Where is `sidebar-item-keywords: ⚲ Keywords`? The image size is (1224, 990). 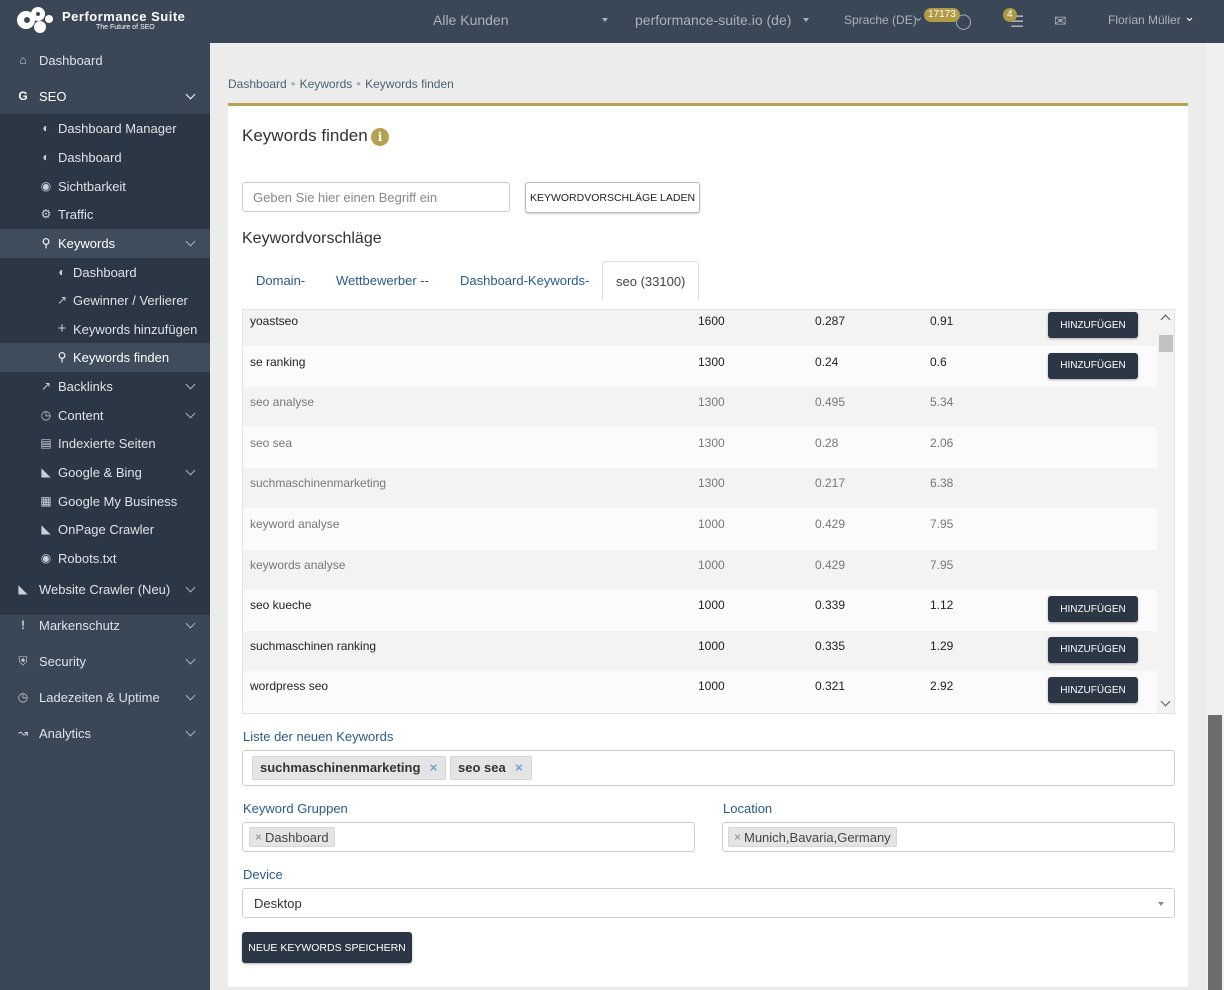 sidebar-item-keywords: ⚲ Keywords is located at coordinates (105, 243).